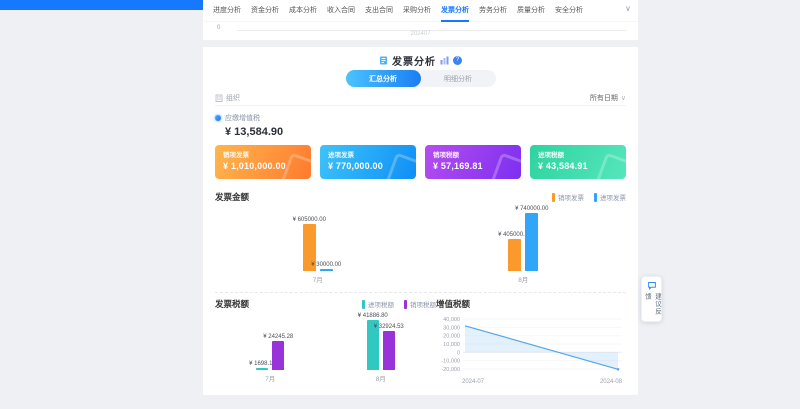 The height and width of the screenshot is (409, 800). What do you see at coordinates (618, 369) in the screenshot?
I see `line-end-point` at bounding box center [618, 369].